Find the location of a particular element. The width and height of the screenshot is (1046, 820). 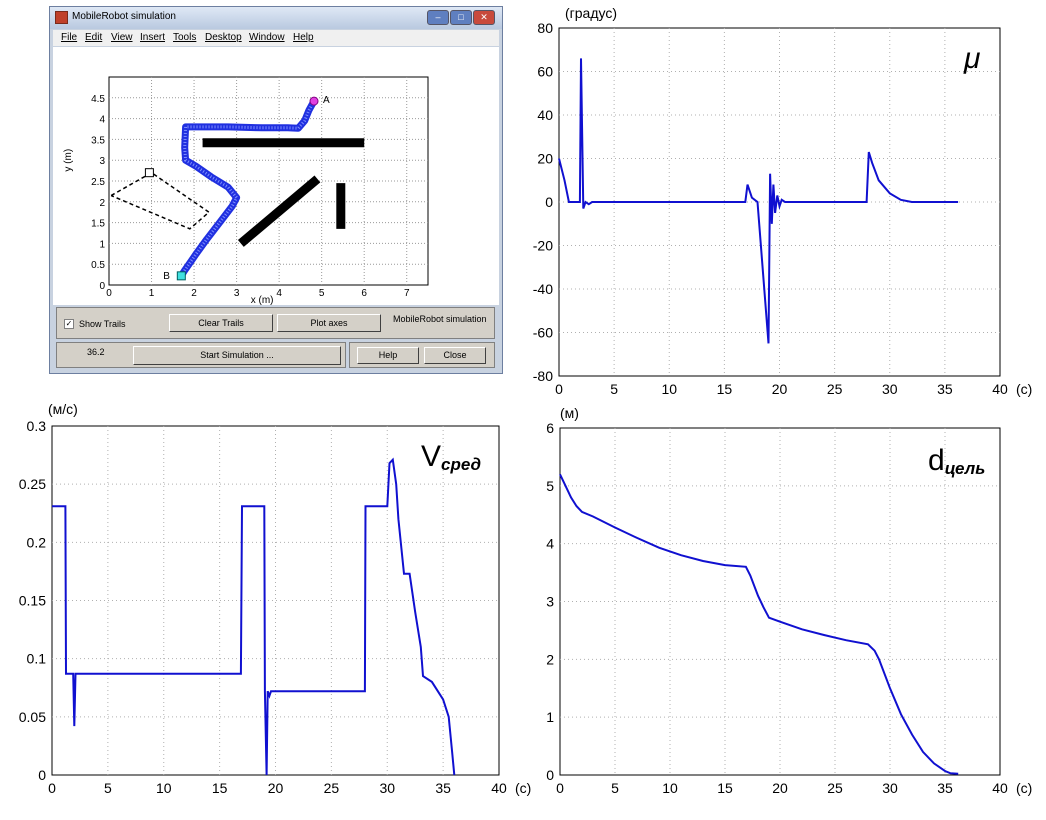

obstacle-wall is located at coordinates (279, 211).